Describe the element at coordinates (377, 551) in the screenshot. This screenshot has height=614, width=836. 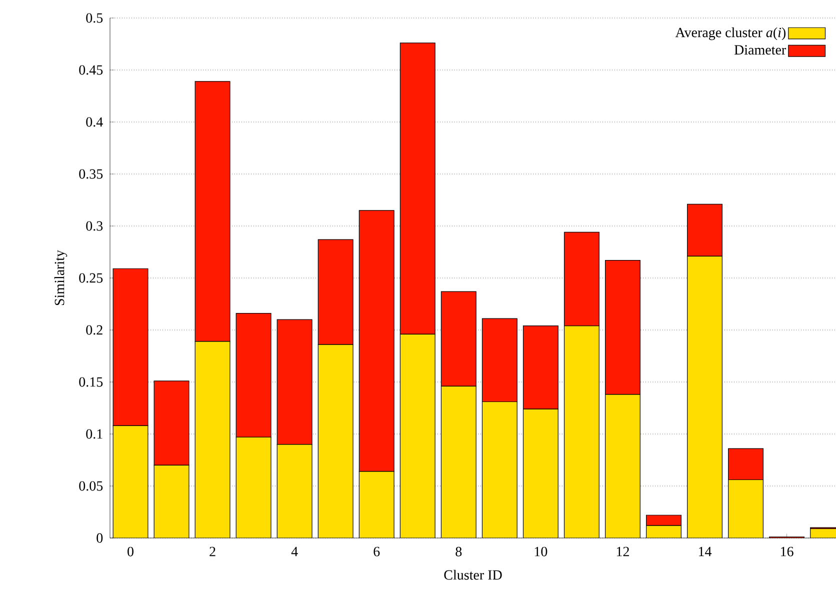
I see `x-tick-label: 6` at that location.